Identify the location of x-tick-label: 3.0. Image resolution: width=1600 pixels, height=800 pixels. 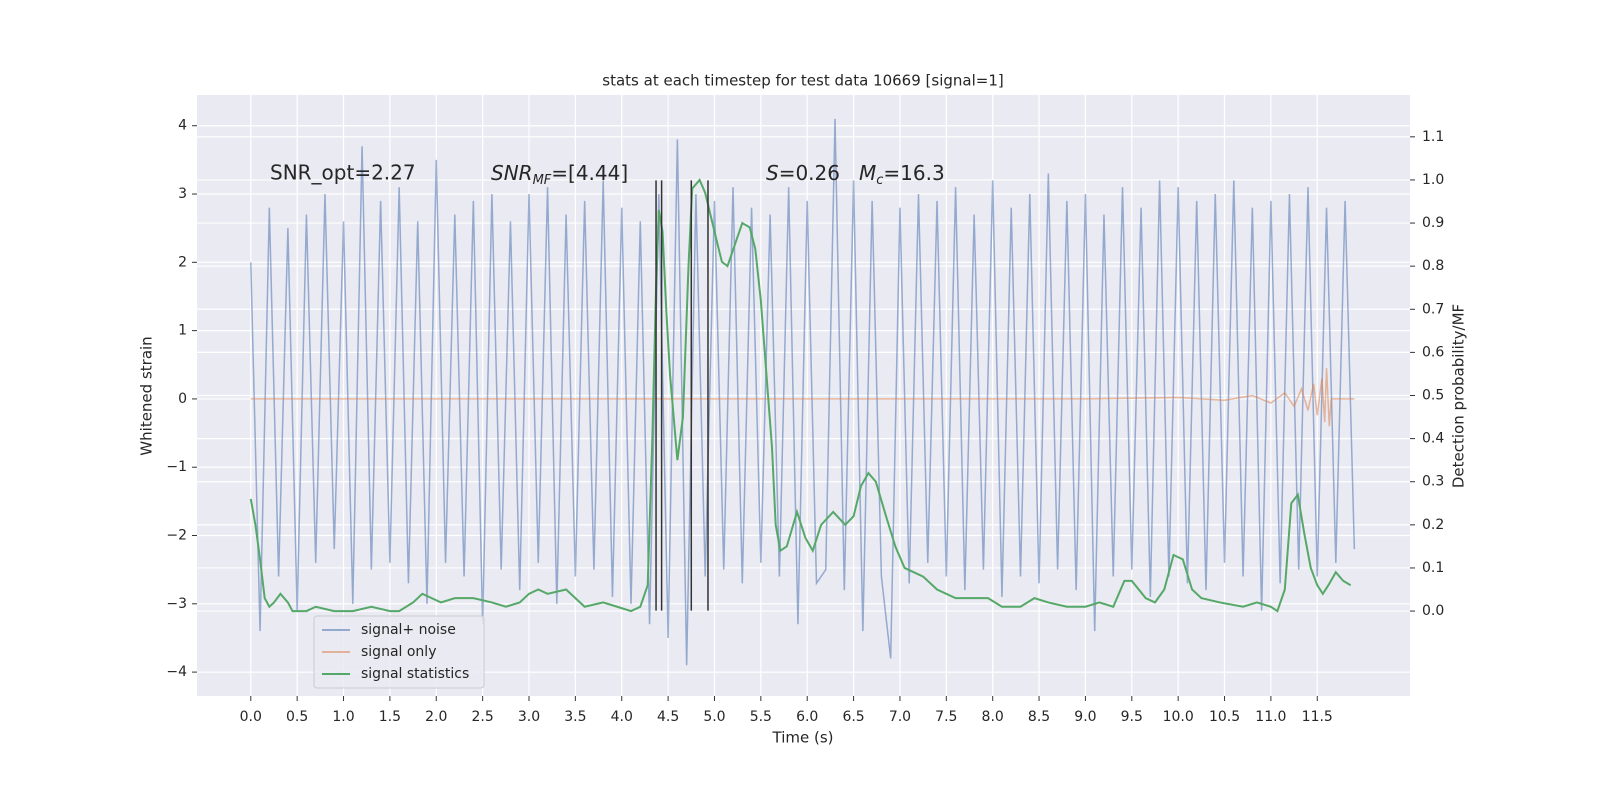
(529, 717).